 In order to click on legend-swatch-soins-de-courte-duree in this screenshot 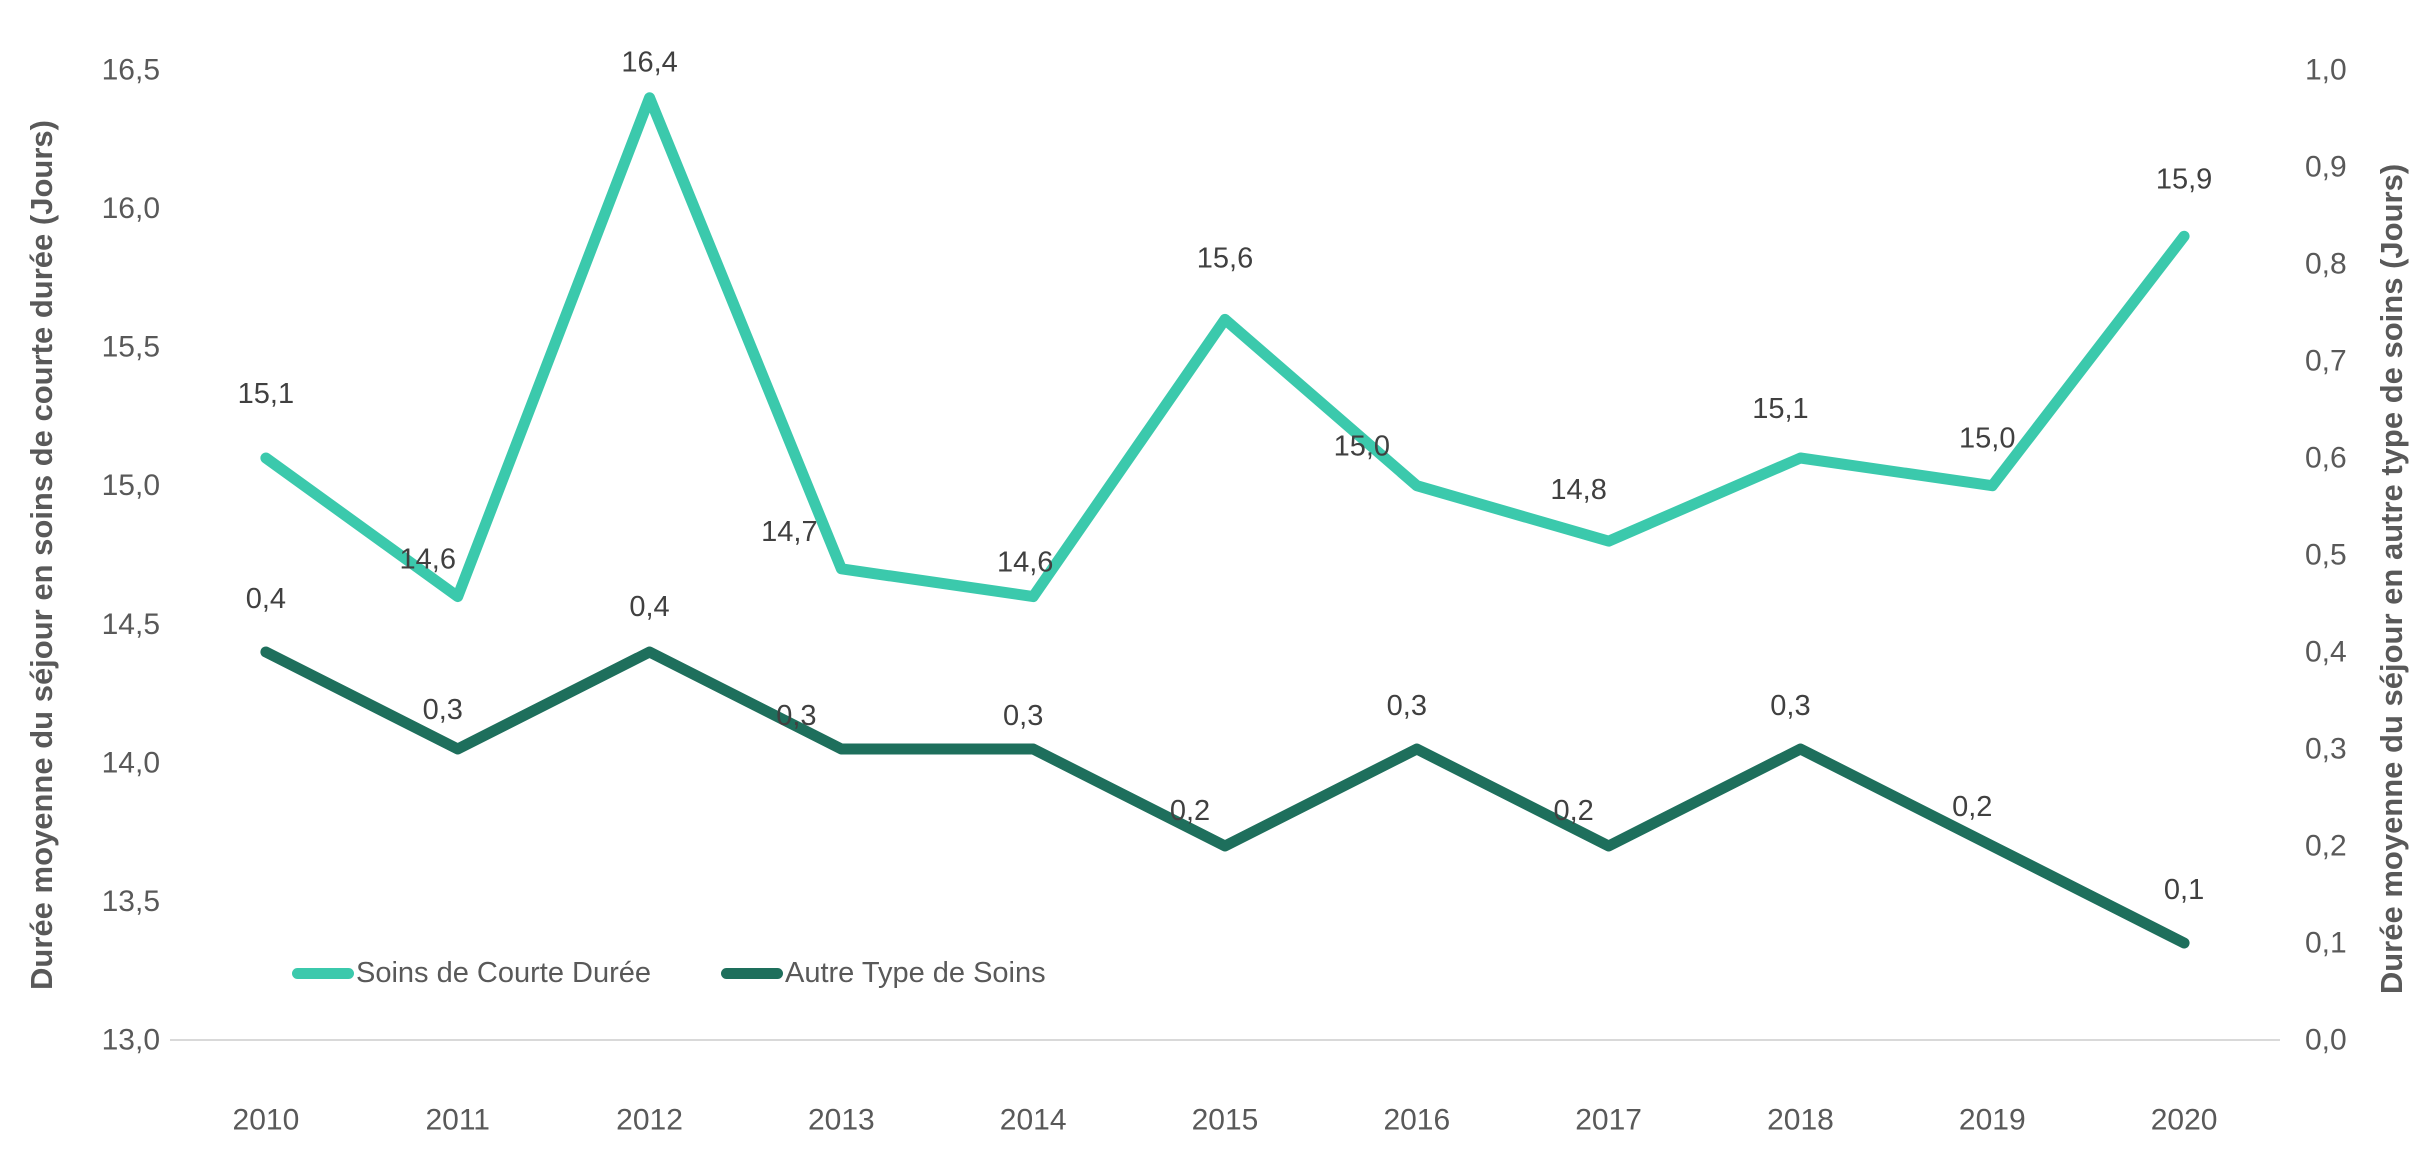, I will do `click(323, 973)`.